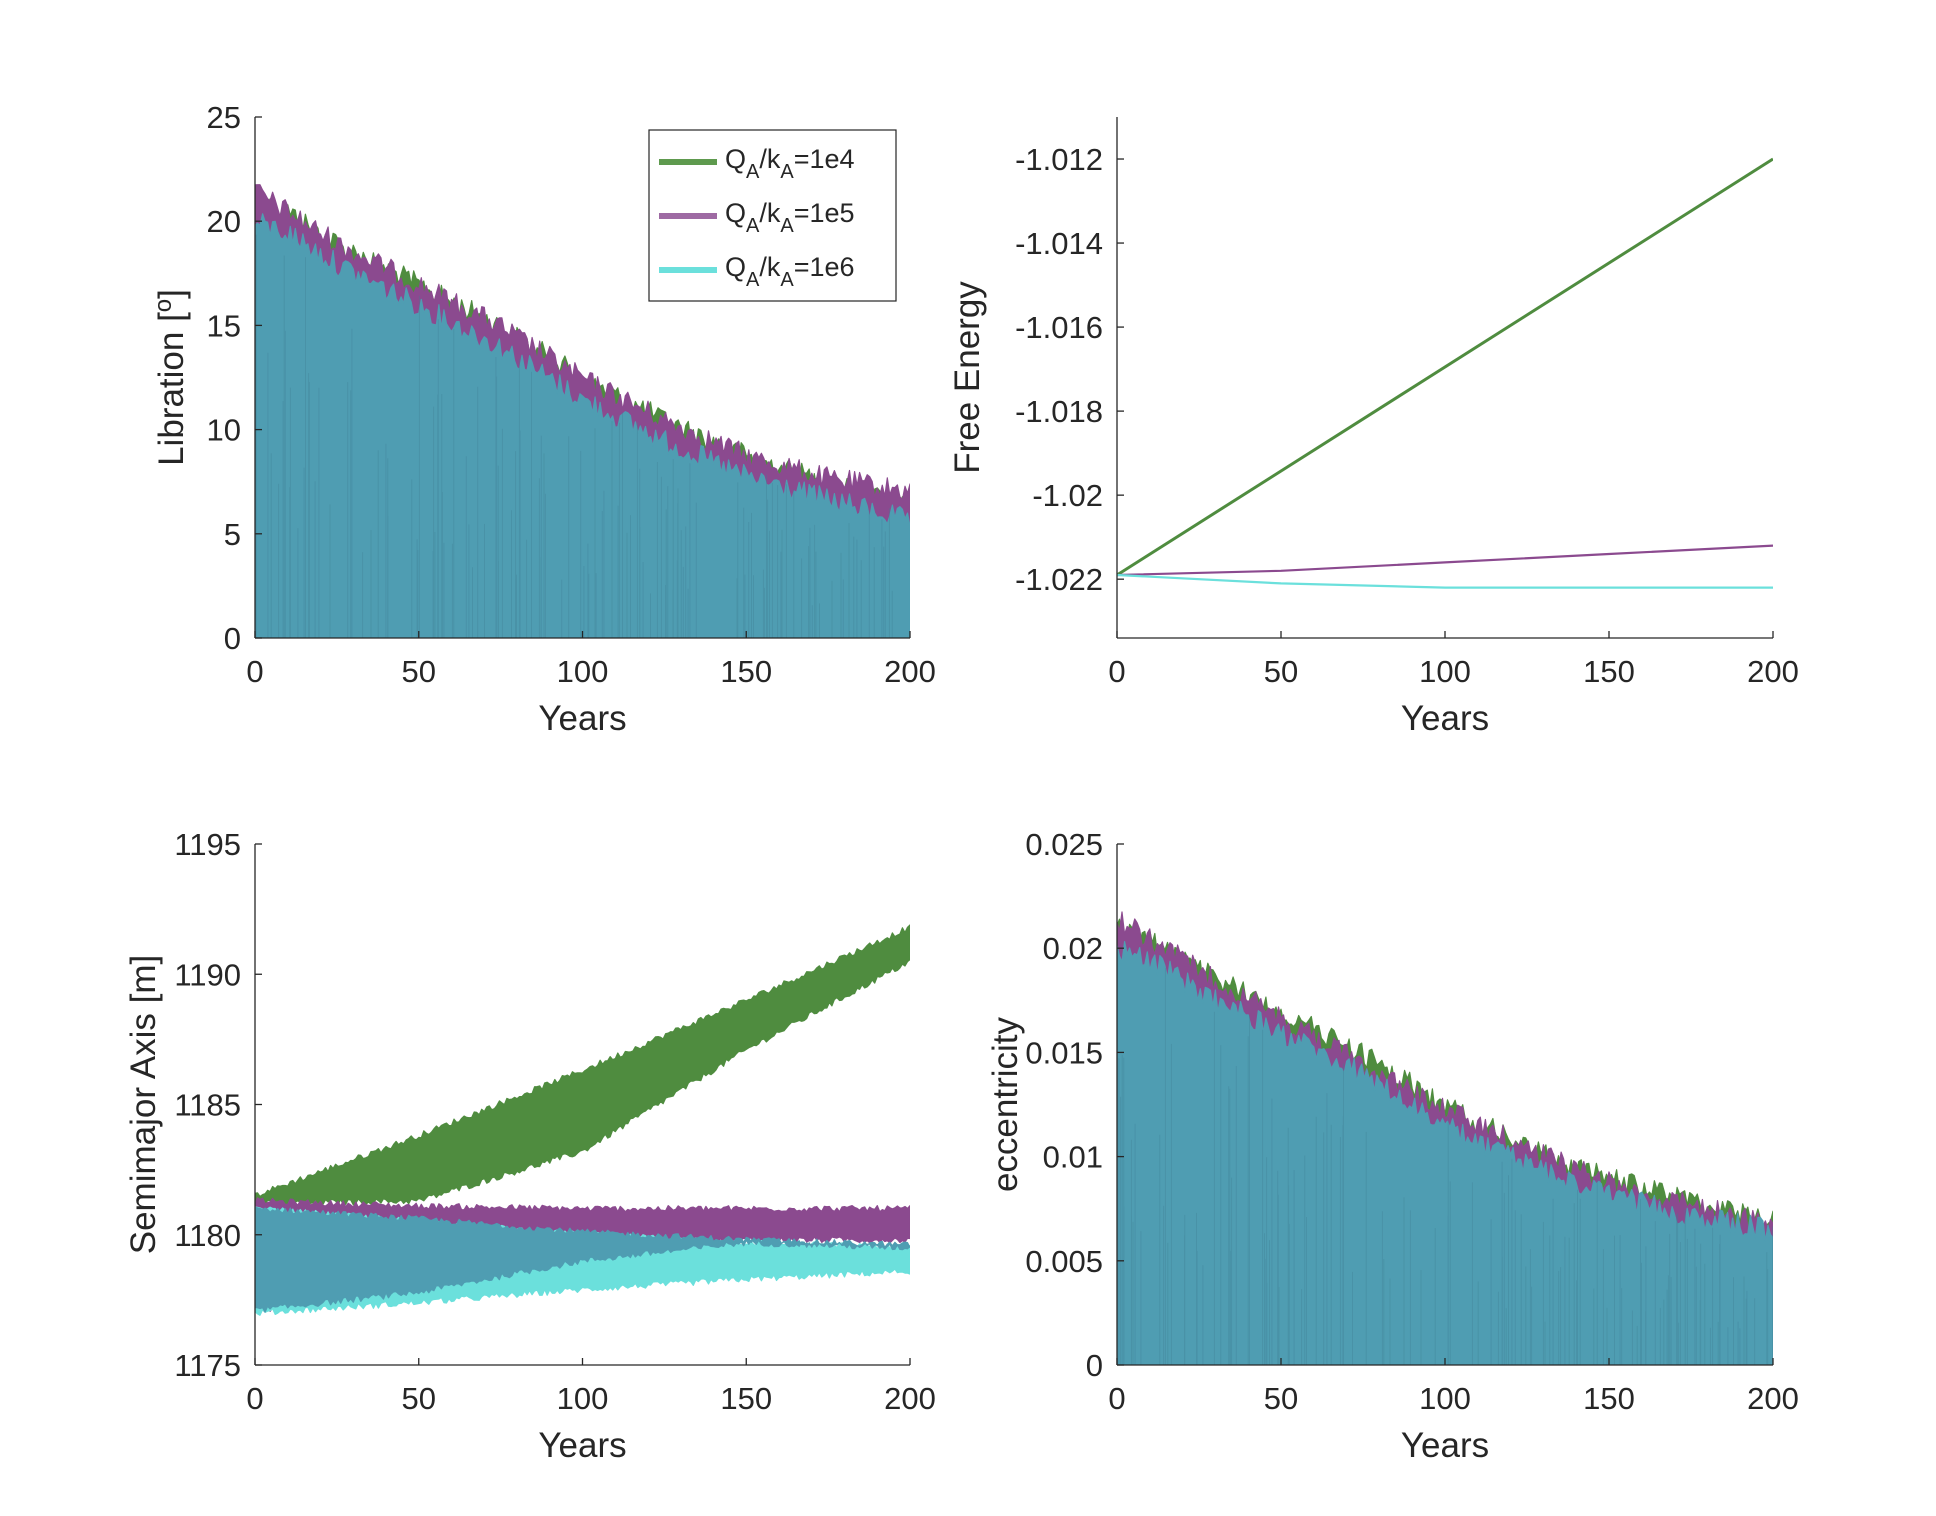 Image resolution: width=1936 pixels, height=1516 pixels. What do you see at coordinates (170, 377) in the screenshot?
I see `libration-ylabel: Libration [o]` at bounding box center [170, 377].